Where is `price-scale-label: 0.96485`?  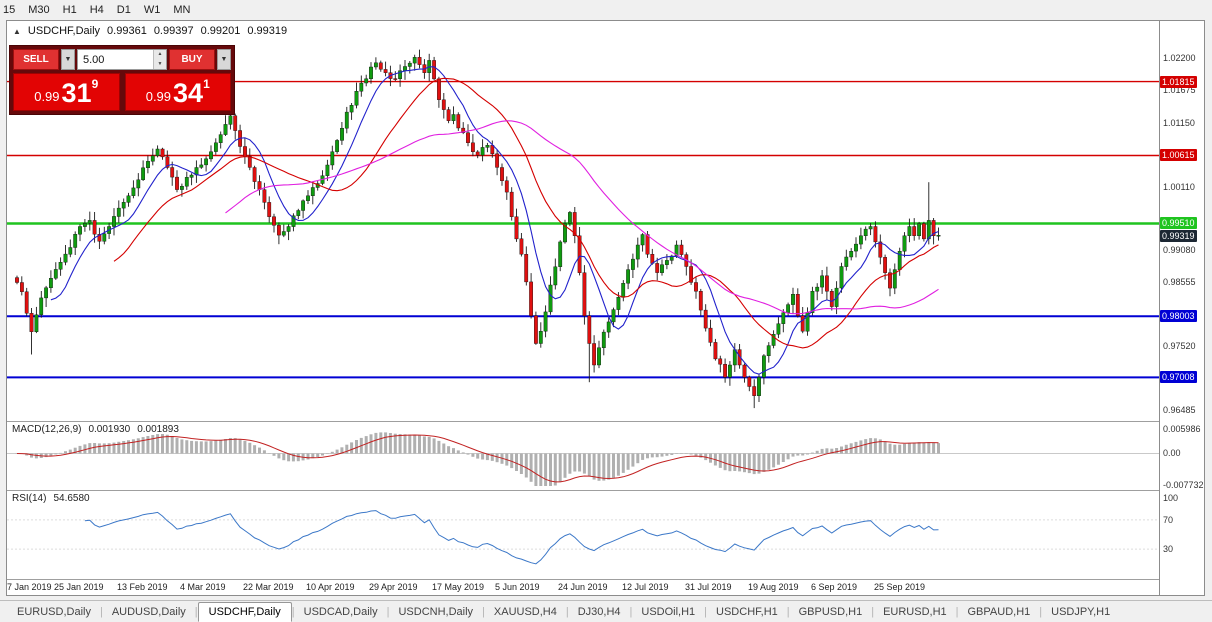
price-scale-label: 0.96485 is located at coordinates (1179, 409).